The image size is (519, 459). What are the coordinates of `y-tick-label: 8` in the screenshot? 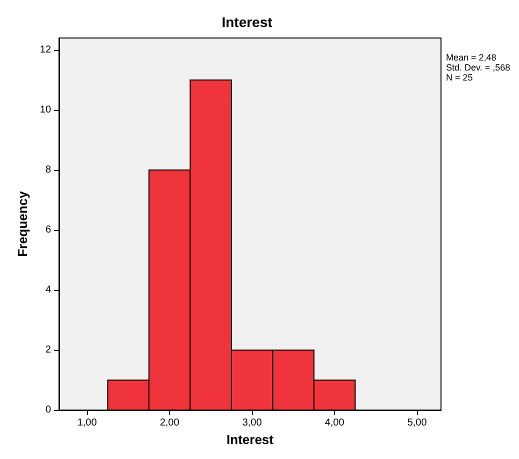 It's located at (48, 170).